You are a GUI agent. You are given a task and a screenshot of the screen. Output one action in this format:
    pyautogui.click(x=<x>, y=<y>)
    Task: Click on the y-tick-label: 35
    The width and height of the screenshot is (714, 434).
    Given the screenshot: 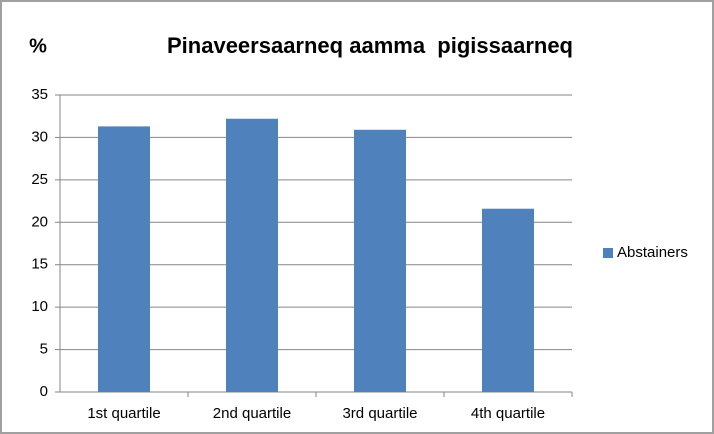 What is the action you would take?
    pyautogui.click(x=39, y=94)
    